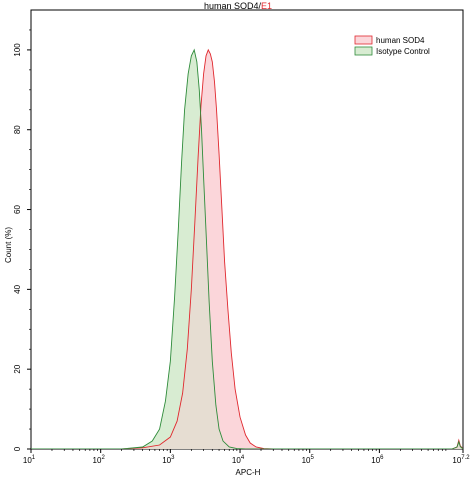 The width and height of the screenshot is (476, 479). Describe the element at coordinates (392, 45) in the screenshot. I see `legend: human SOD4 Isotype Control` at that location.